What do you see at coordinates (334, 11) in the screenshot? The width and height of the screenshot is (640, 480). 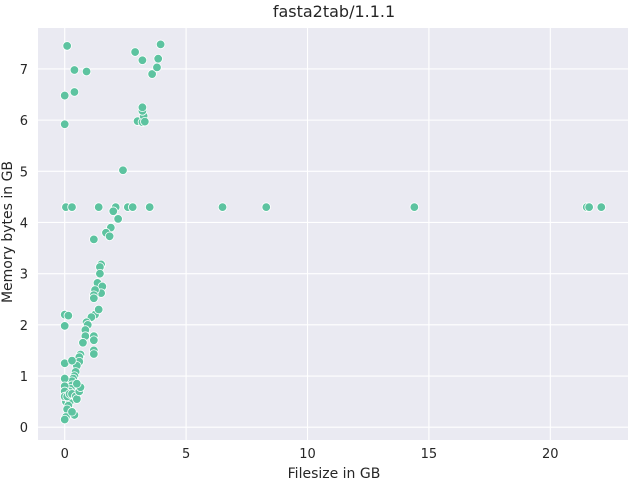 I see `chart-title: fasta2tab/1.1.1` at bounding box center [334, 11].